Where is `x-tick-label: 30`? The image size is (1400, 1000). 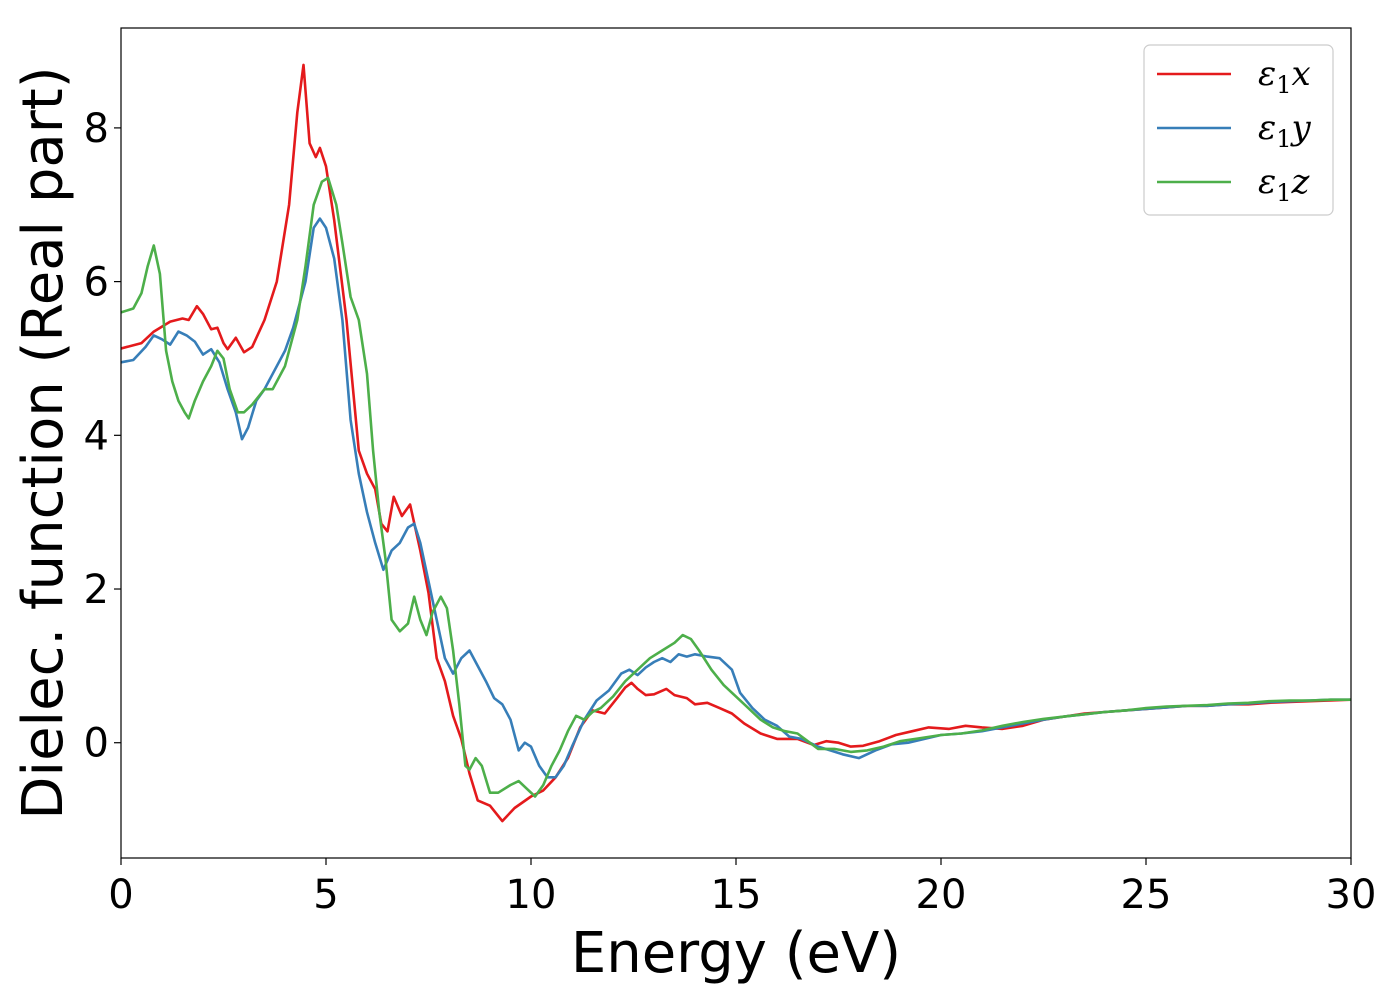 x-tick-label: 30 is located at coordinates (1351, 895).